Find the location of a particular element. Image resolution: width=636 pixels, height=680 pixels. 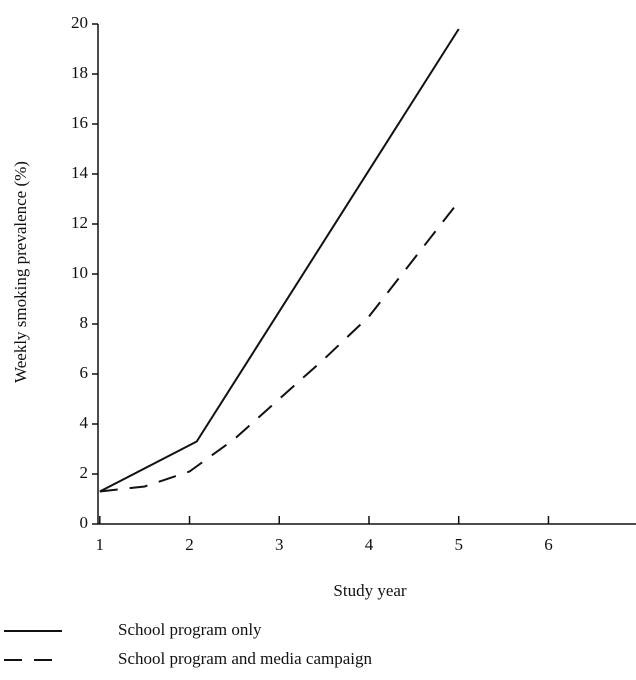

legend-label: School program only is located at coordinates (190, 629).